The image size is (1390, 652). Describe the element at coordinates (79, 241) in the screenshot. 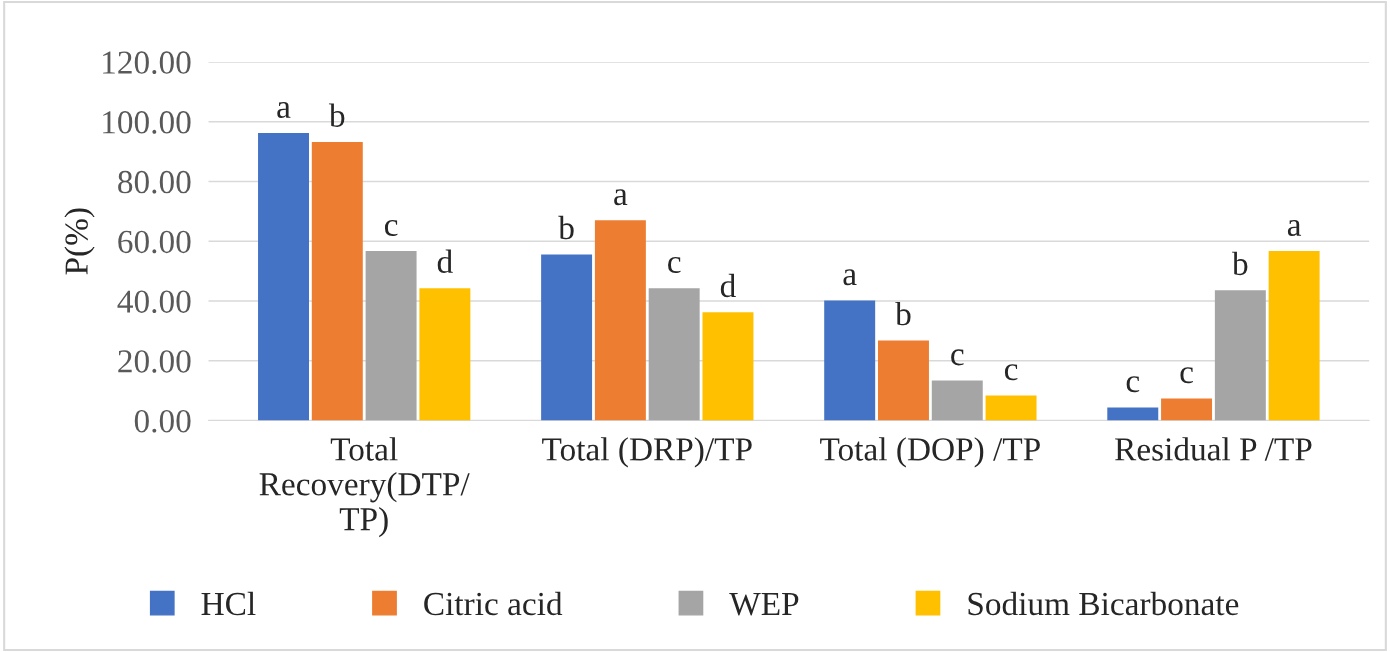

I see `y-axis-title: P(%)` at that location.